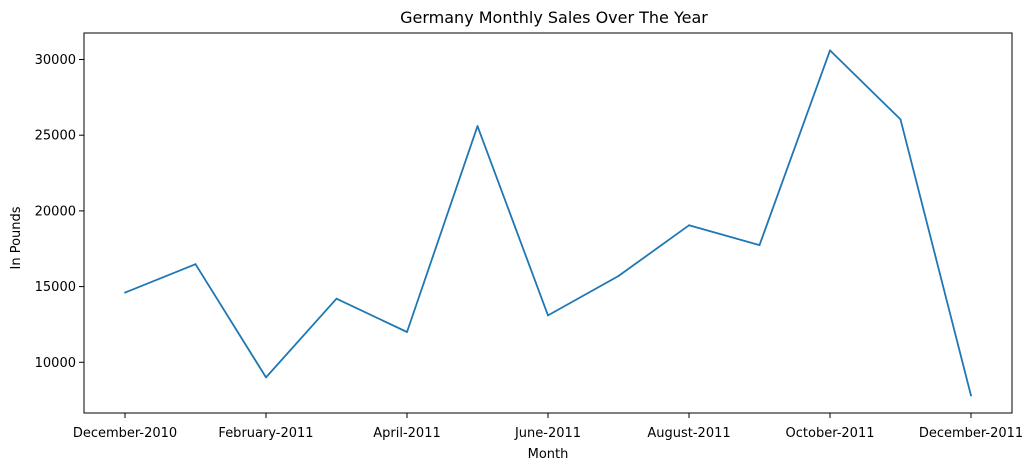  Describe the element at coordinates (55, 211) in the screenshot. I see `y-tick-label: 20000` at that location.